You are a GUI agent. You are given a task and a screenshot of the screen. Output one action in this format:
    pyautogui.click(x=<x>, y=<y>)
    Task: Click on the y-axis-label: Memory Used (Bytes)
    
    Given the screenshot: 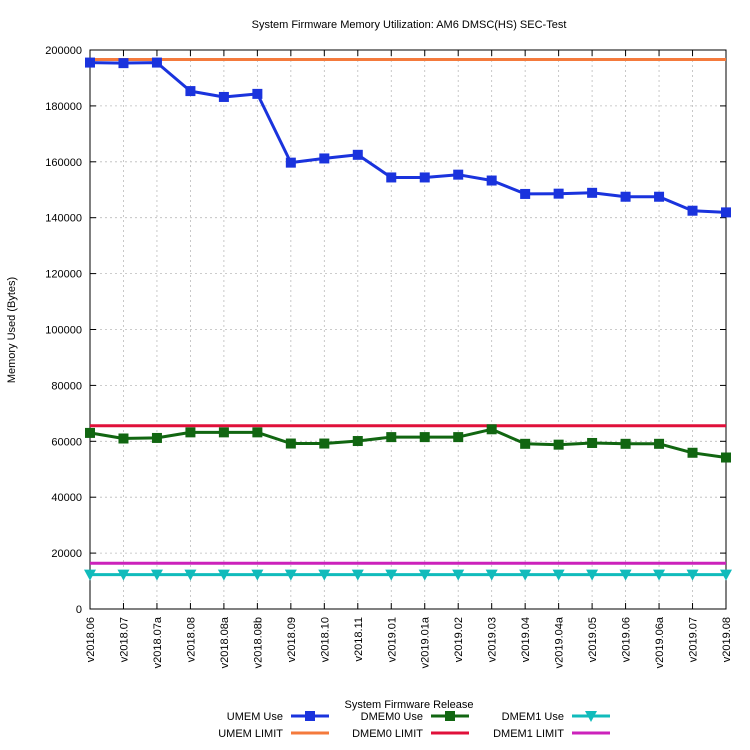 What is the action you would take?
    pyautogui.click(x=12, y=330)
    